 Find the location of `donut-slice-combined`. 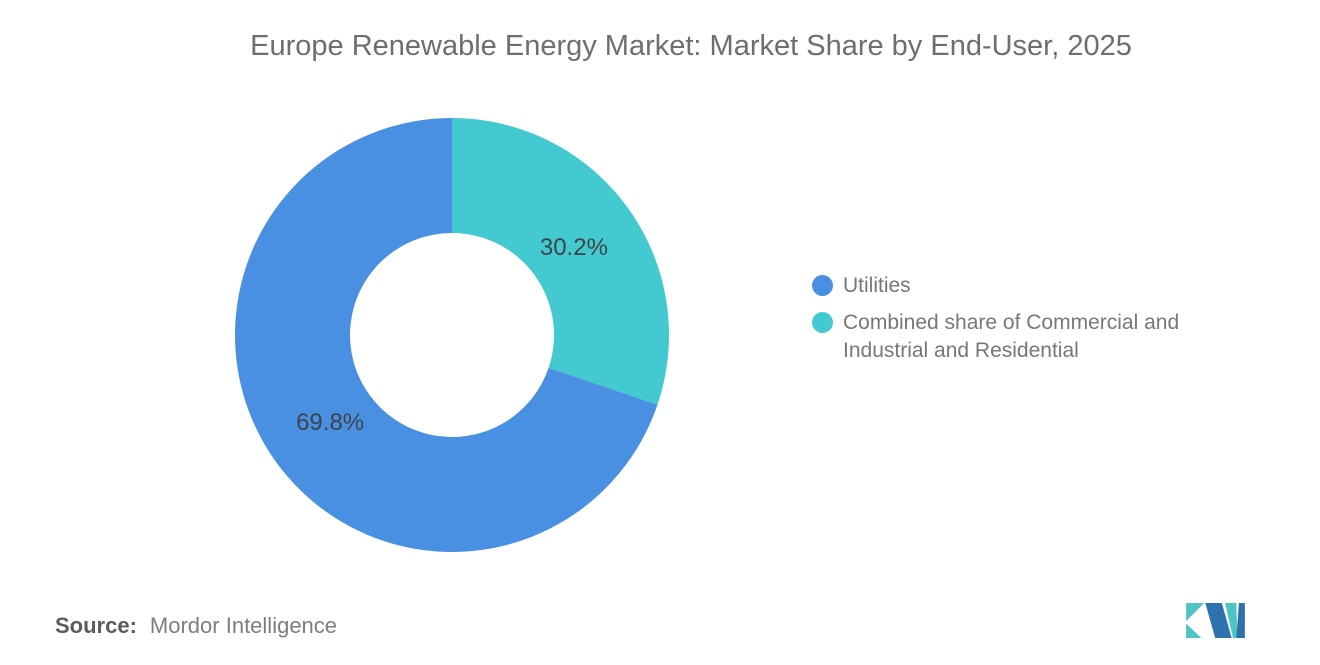

donut-slice-combined is located at coordinates (560, 261).